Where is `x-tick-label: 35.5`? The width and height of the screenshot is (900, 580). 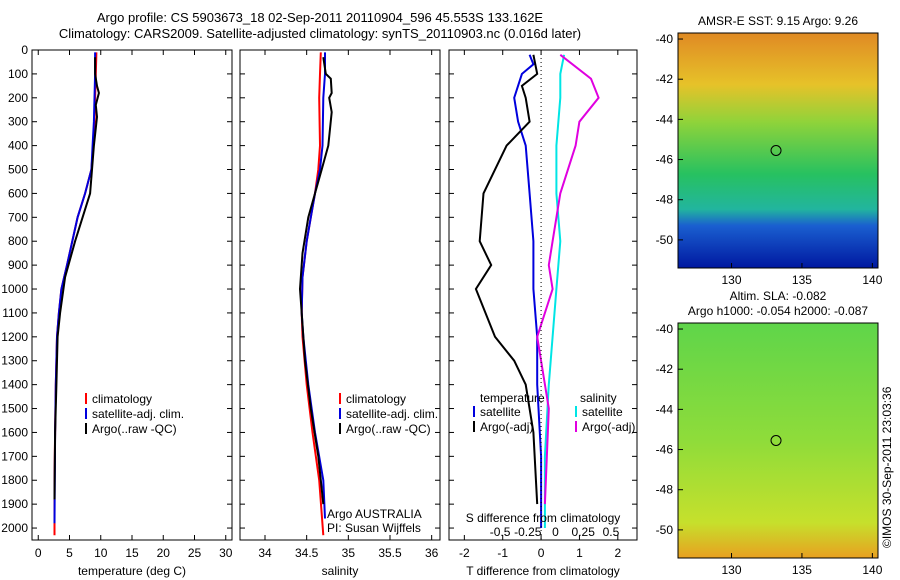
x-tick-label: 35.5 is located at coordinates (390, 553).